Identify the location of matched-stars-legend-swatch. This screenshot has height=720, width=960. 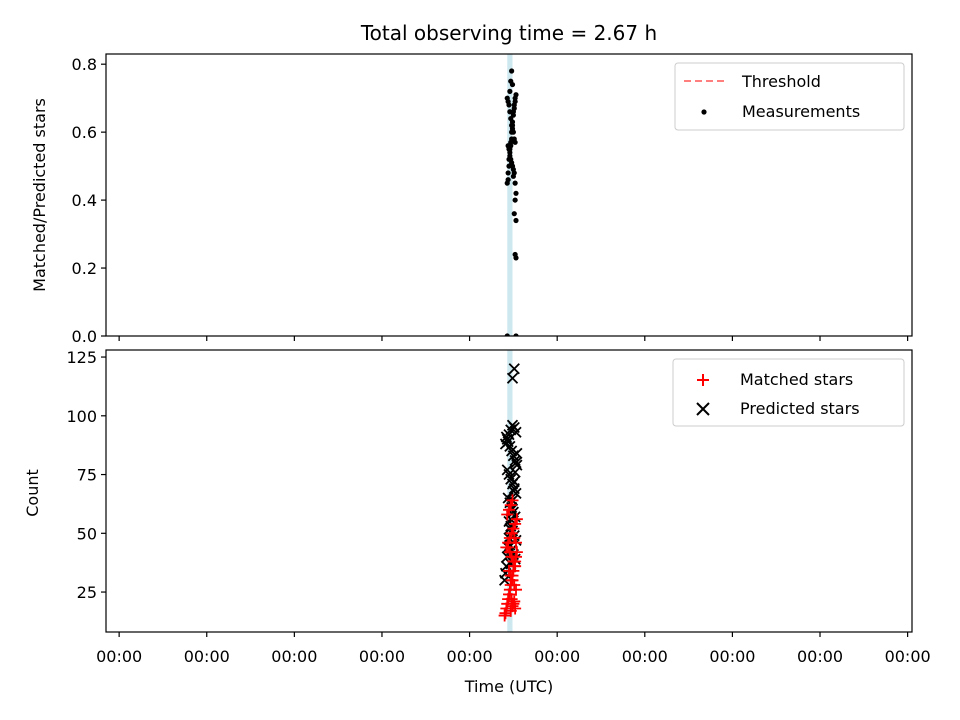
(703, 380).